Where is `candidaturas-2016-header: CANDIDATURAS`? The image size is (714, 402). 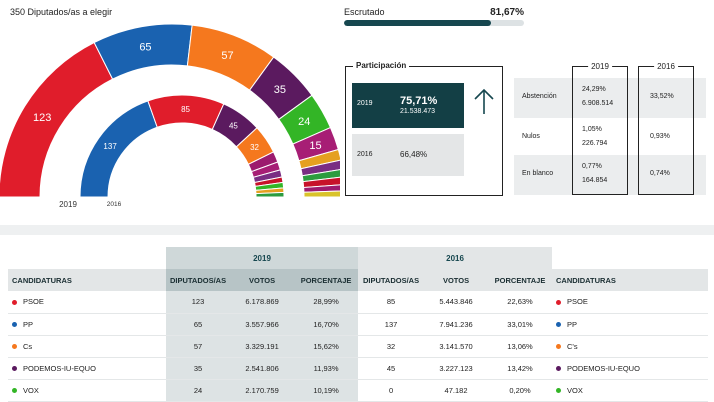 candidaturas-2016-header: CANDIDATURAS is located at coordinates (630, 280).